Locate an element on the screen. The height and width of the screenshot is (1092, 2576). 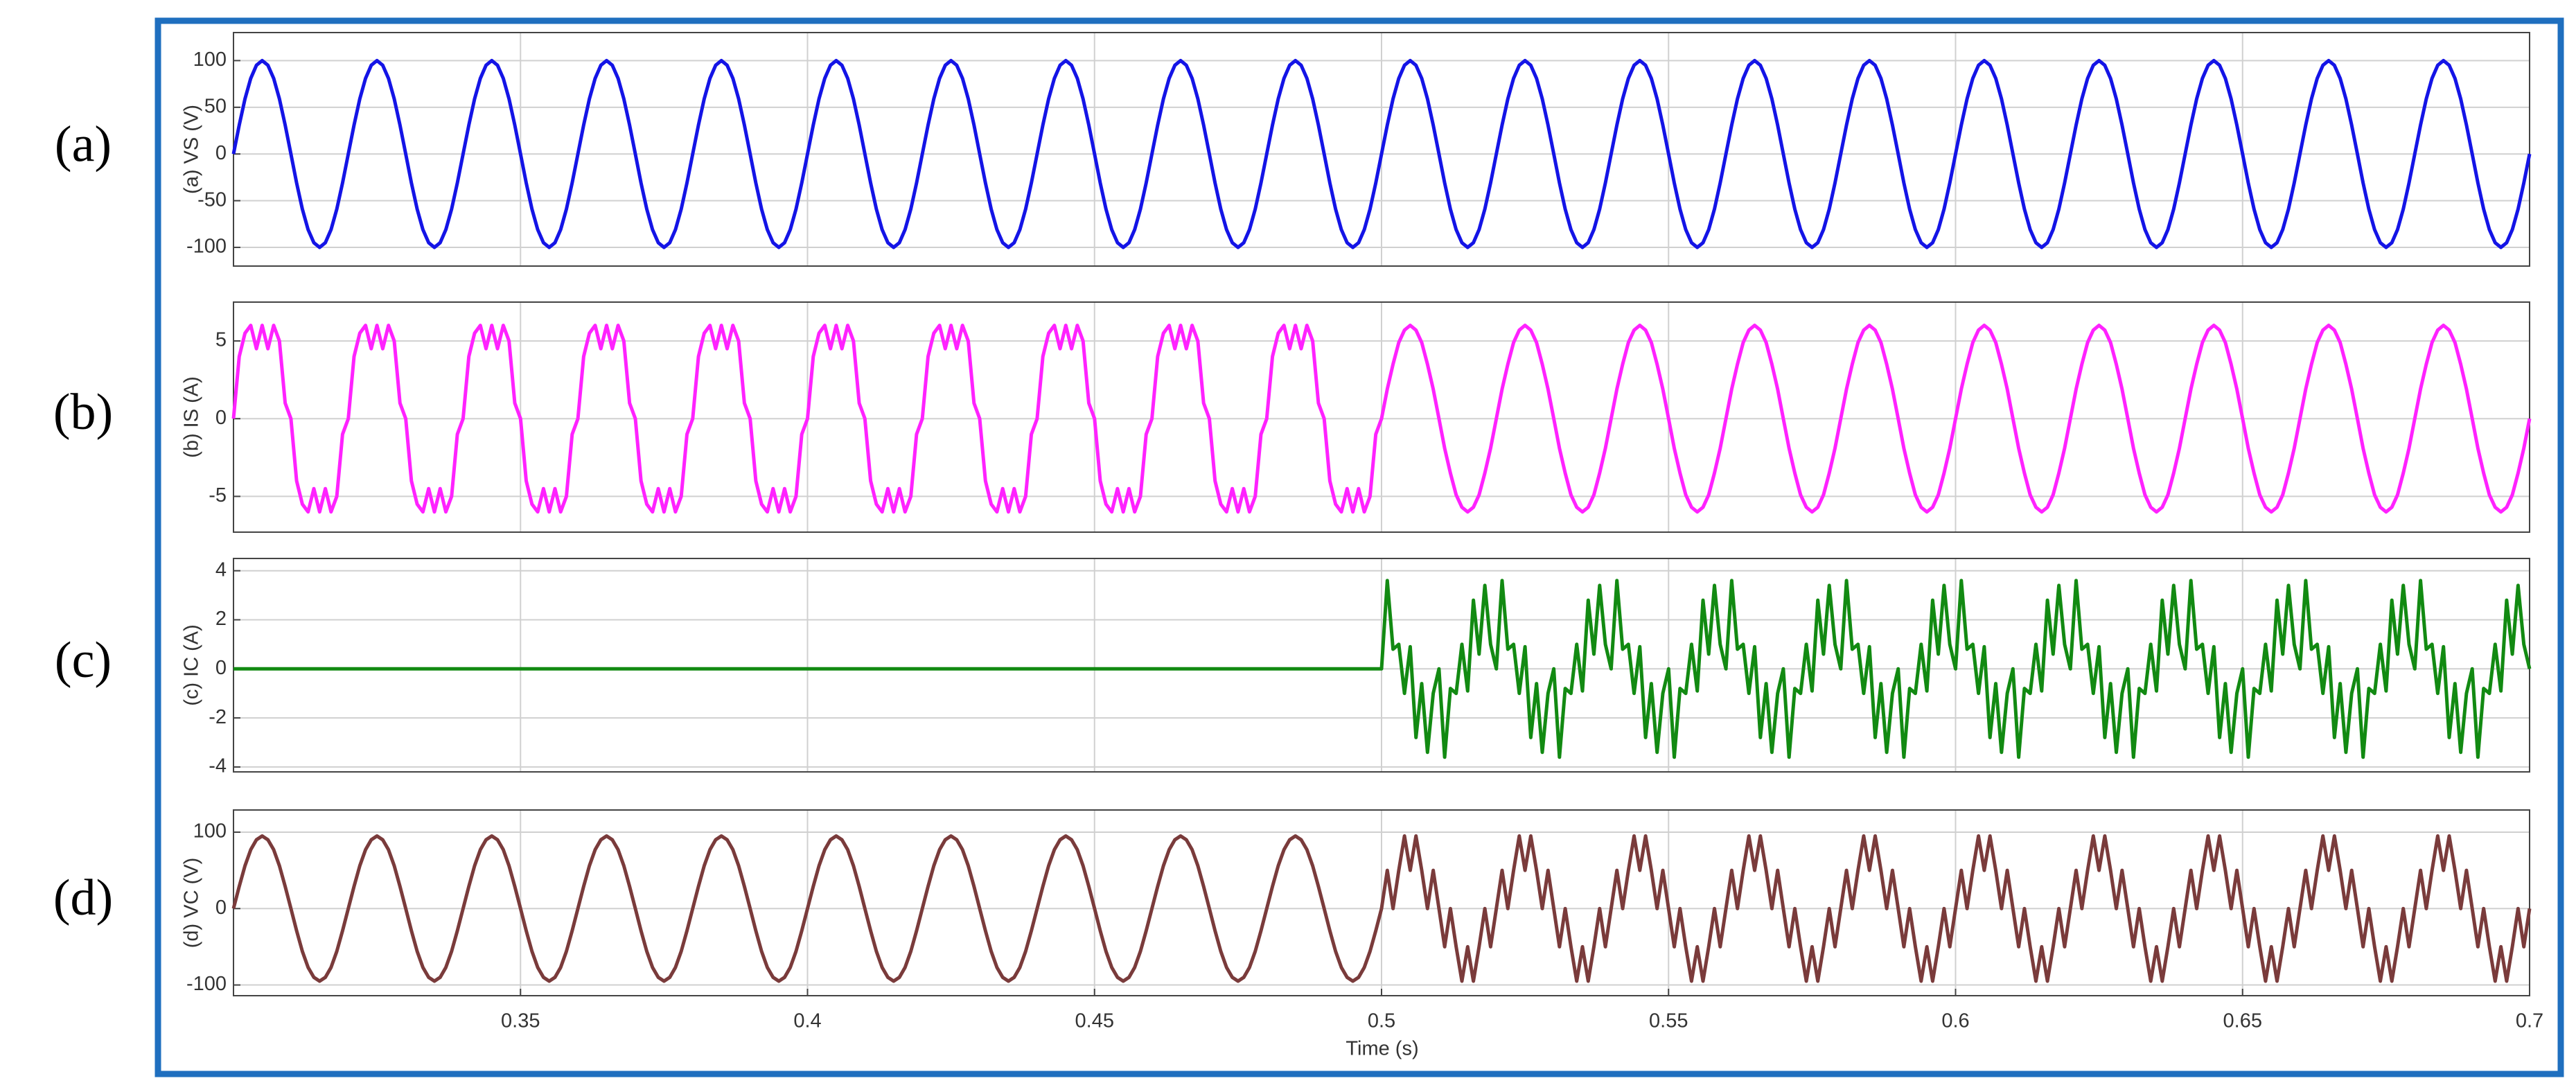
y-axis-label: (b) IS (A) is located at coordinates (192, 417).